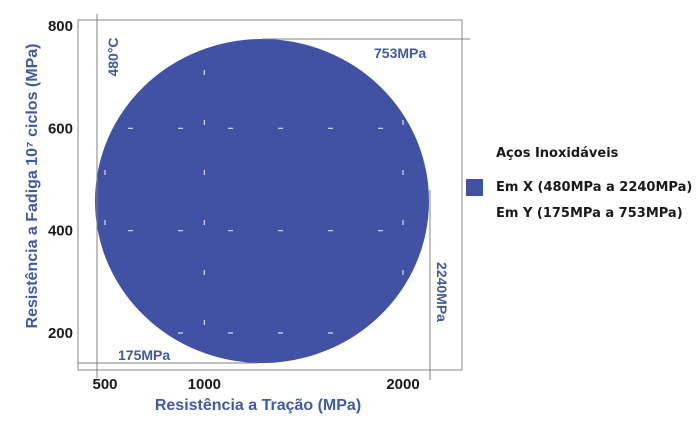 This screenshot has height=423, width=700. I want to click on y-axis-title: Resistência a Fadiga 10⁷ ciclos (MPa), so click(32, 186).